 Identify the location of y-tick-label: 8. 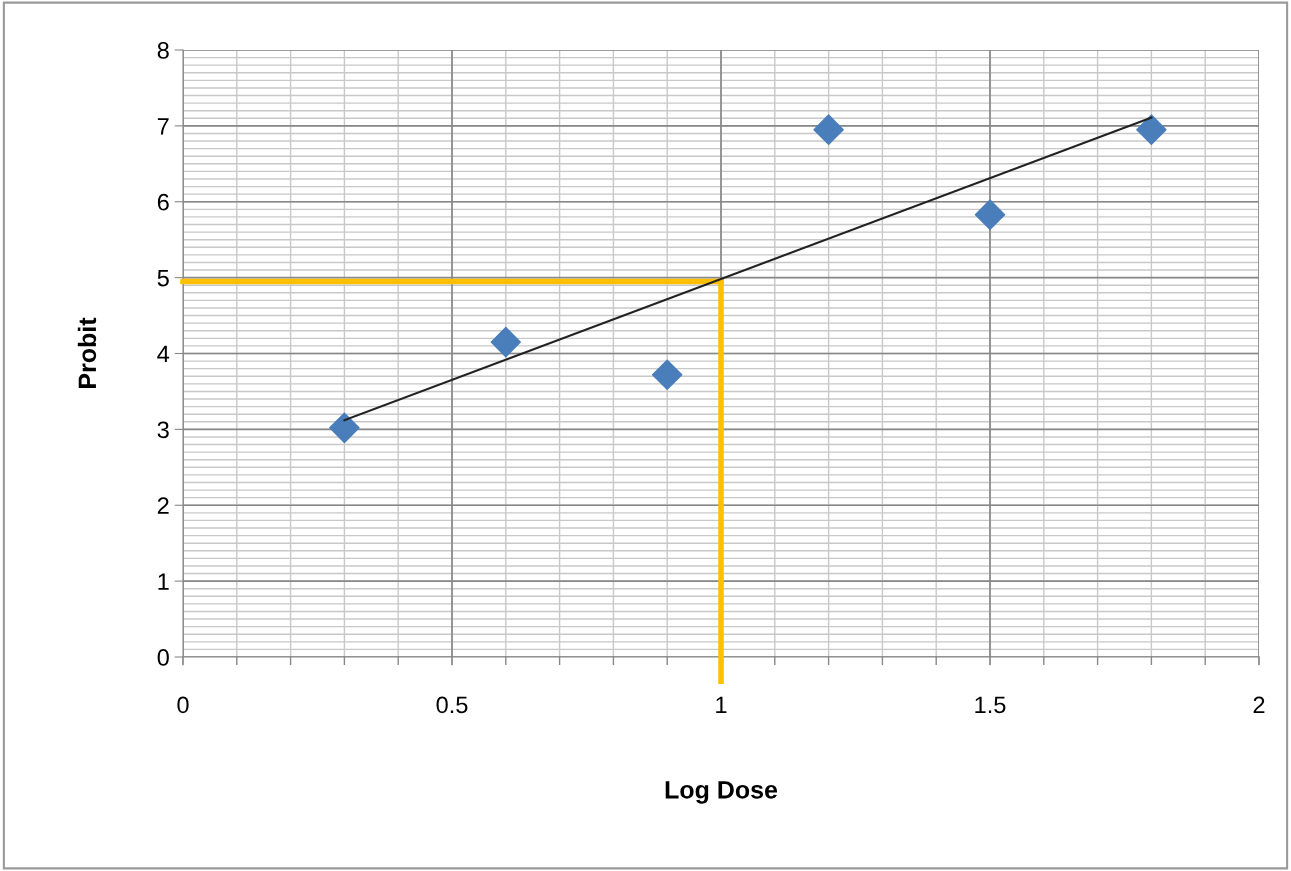
(163, 50).